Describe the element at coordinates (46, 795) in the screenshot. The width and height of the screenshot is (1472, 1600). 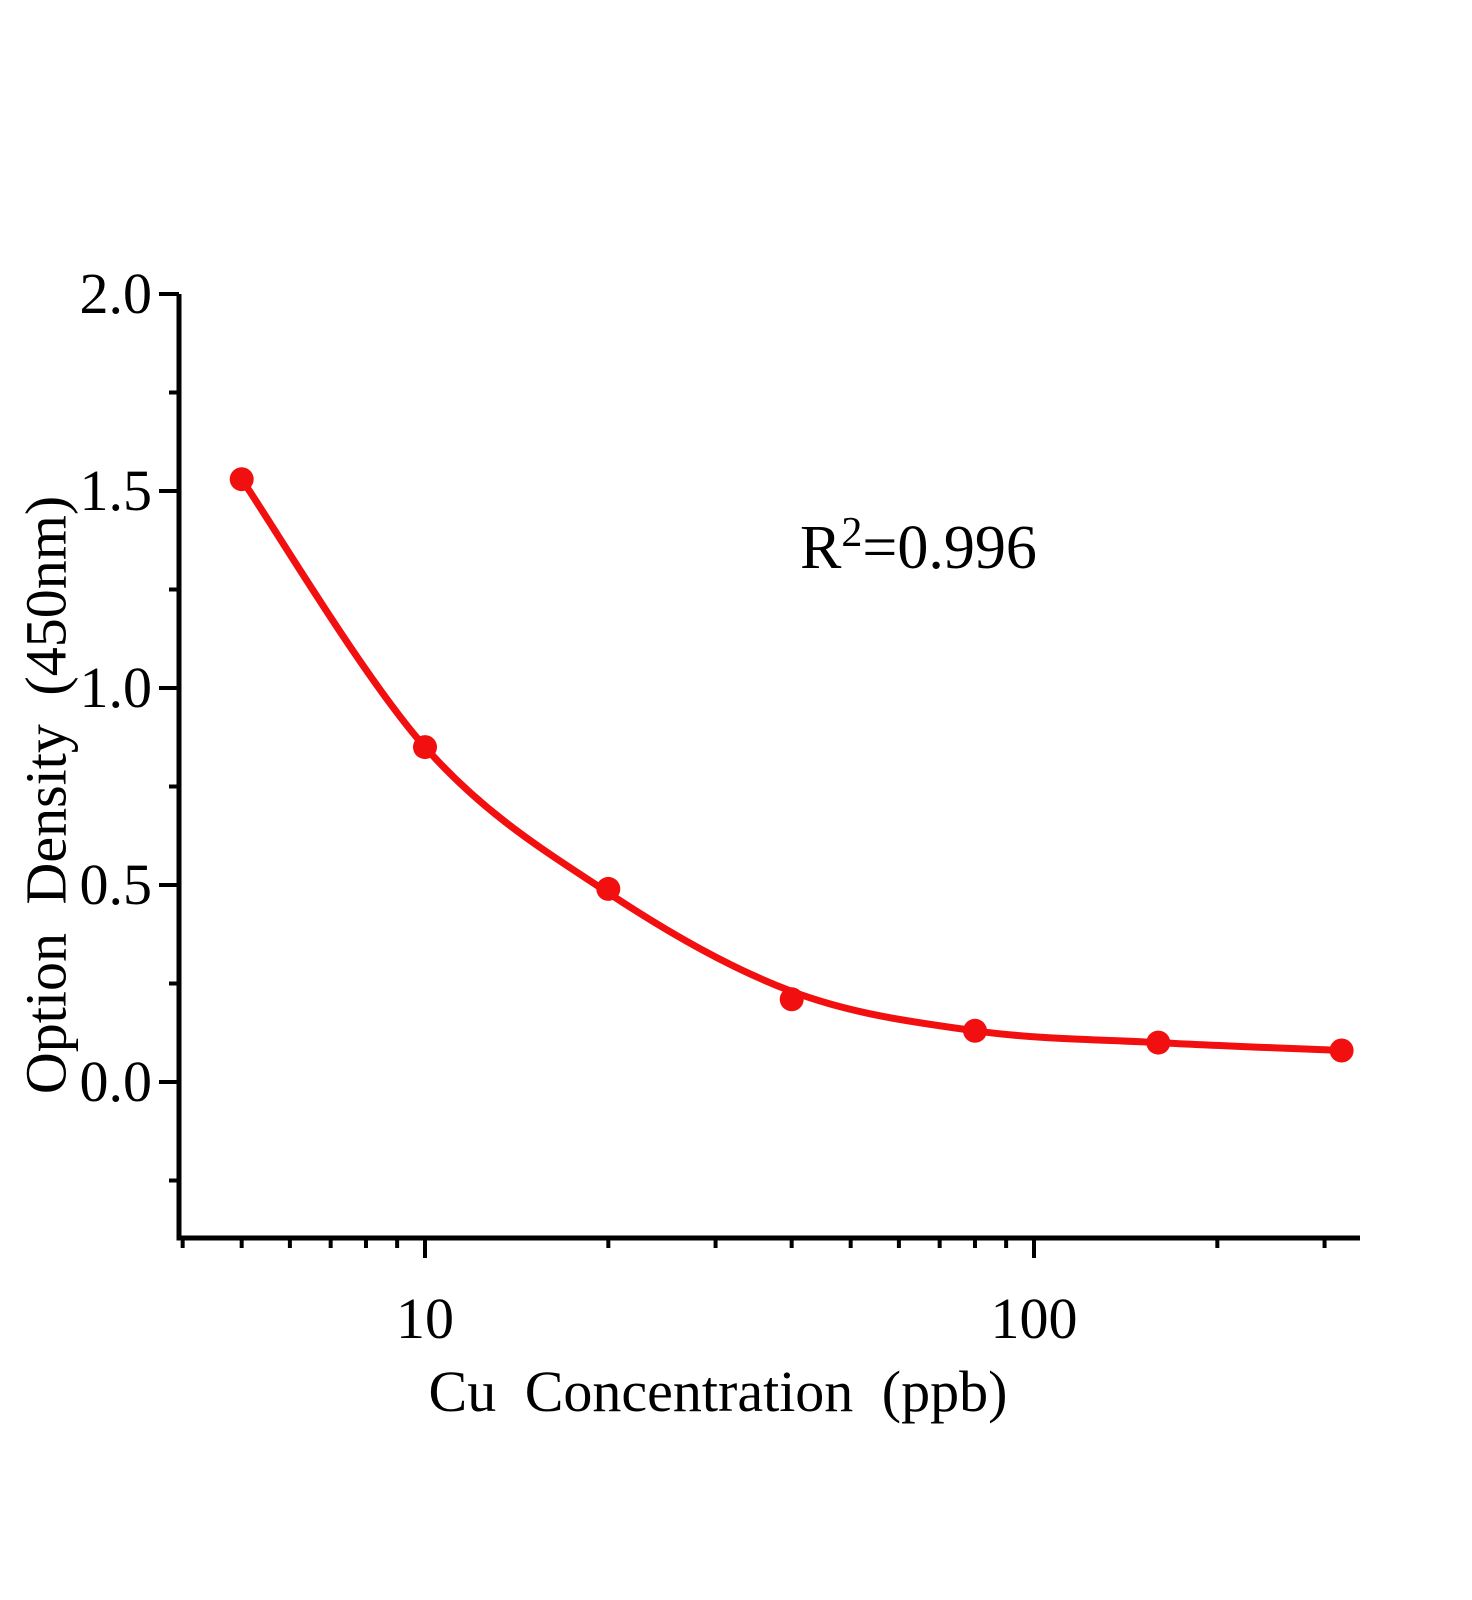
I see `y-axis-title: Option Density (450nm)` at that location.